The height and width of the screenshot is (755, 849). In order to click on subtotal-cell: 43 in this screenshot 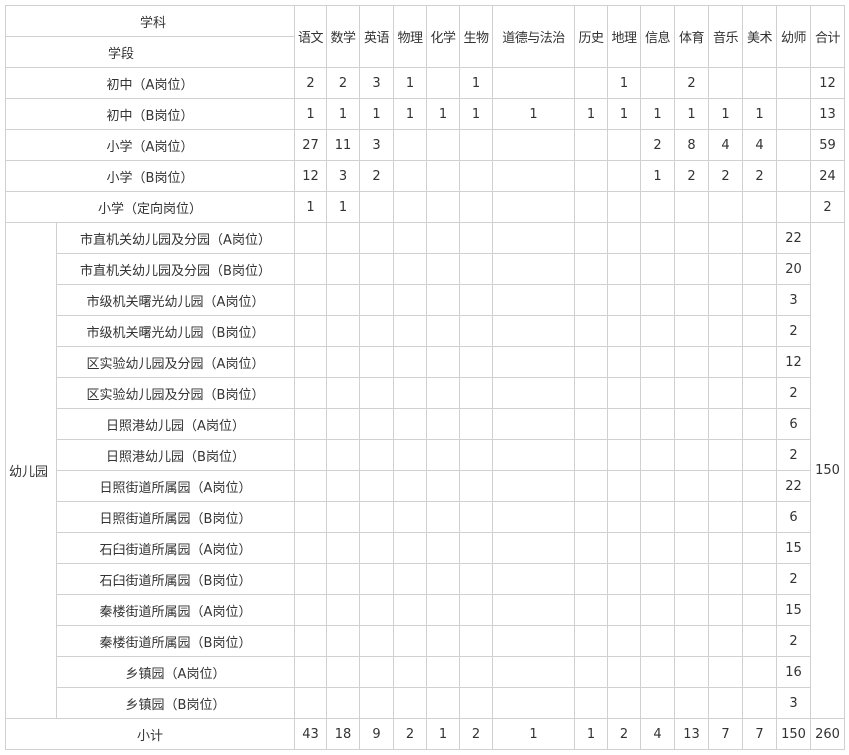, I will do `click(310, 734)`.